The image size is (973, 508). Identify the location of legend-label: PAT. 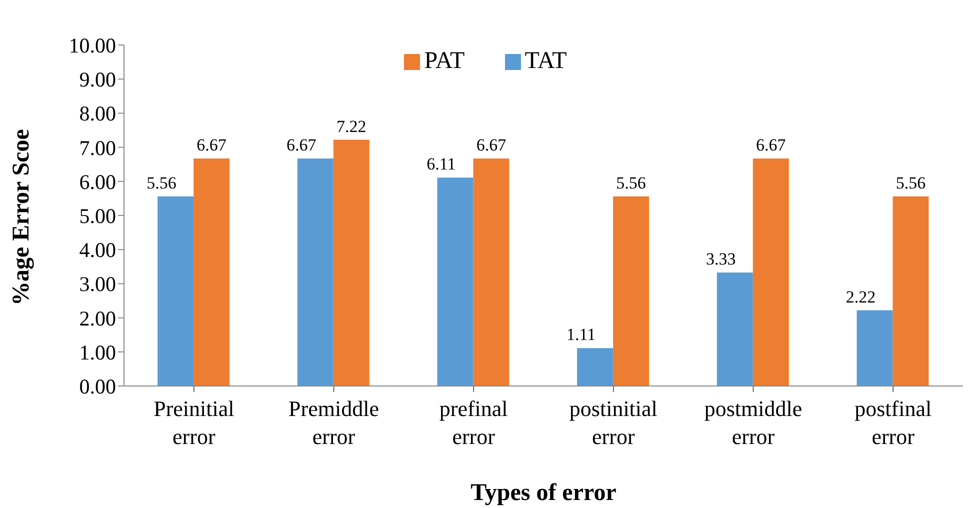
(444, 61).